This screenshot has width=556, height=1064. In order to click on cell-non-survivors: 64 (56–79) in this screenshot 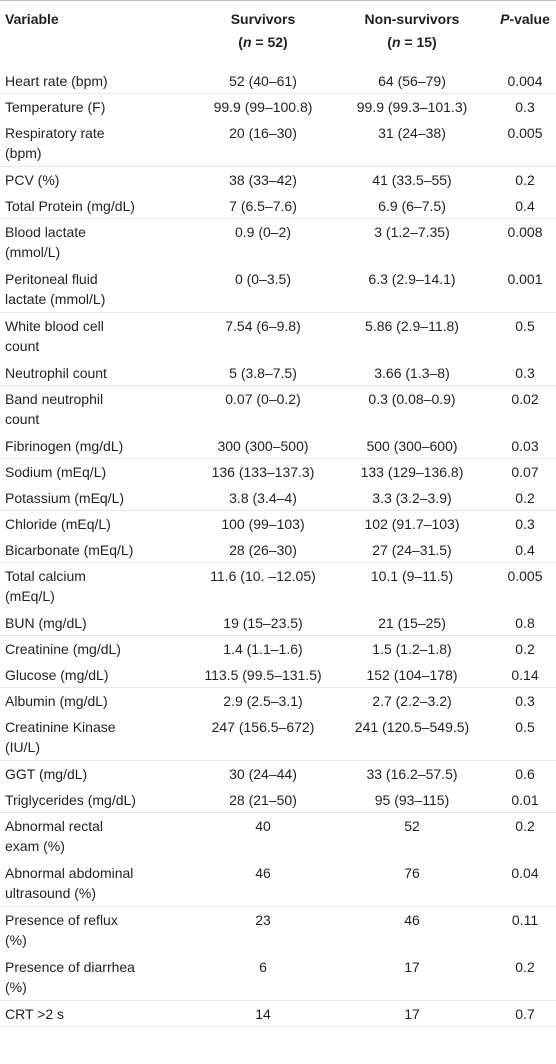, I will do `click(412, 81)`.